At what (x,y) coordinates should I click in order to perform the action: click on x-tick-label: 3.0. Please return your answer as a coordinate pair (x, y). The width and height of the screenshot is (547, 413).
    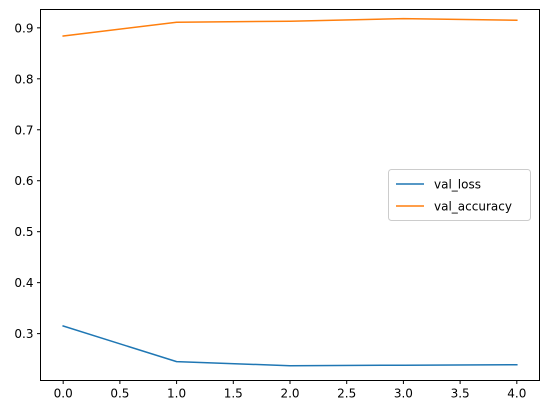
    Looking at the image, I should click on (403, 394).